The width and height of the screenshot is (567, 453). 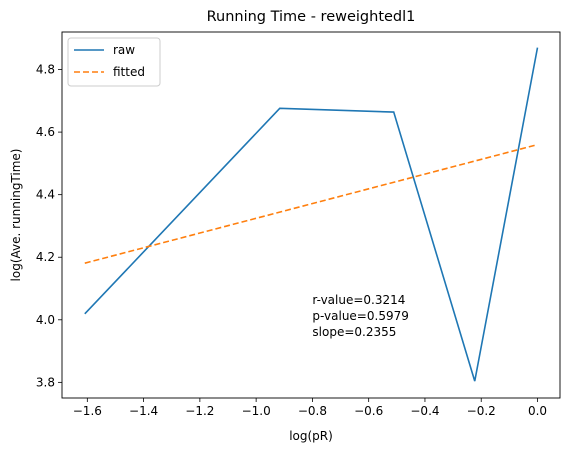 I want to click on x-tick-label: −0.6, so click(x=368, y=411).